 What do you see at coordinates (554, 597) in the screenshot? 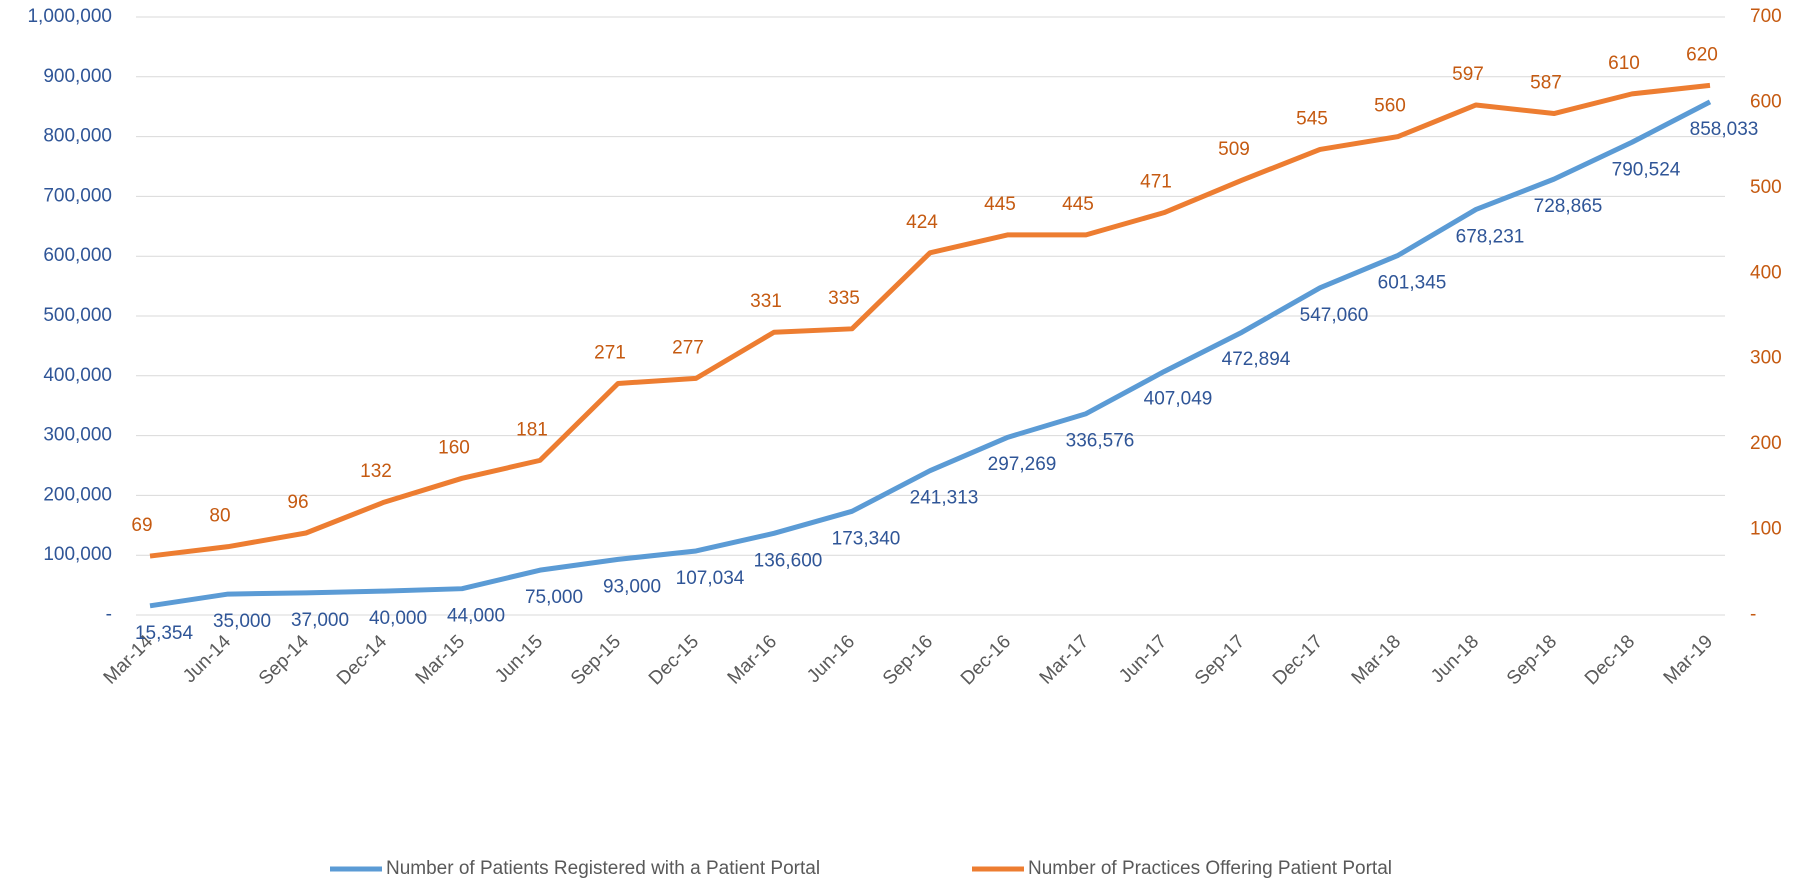
I see `data-label: 75,000` at bounding box center [554, 597].